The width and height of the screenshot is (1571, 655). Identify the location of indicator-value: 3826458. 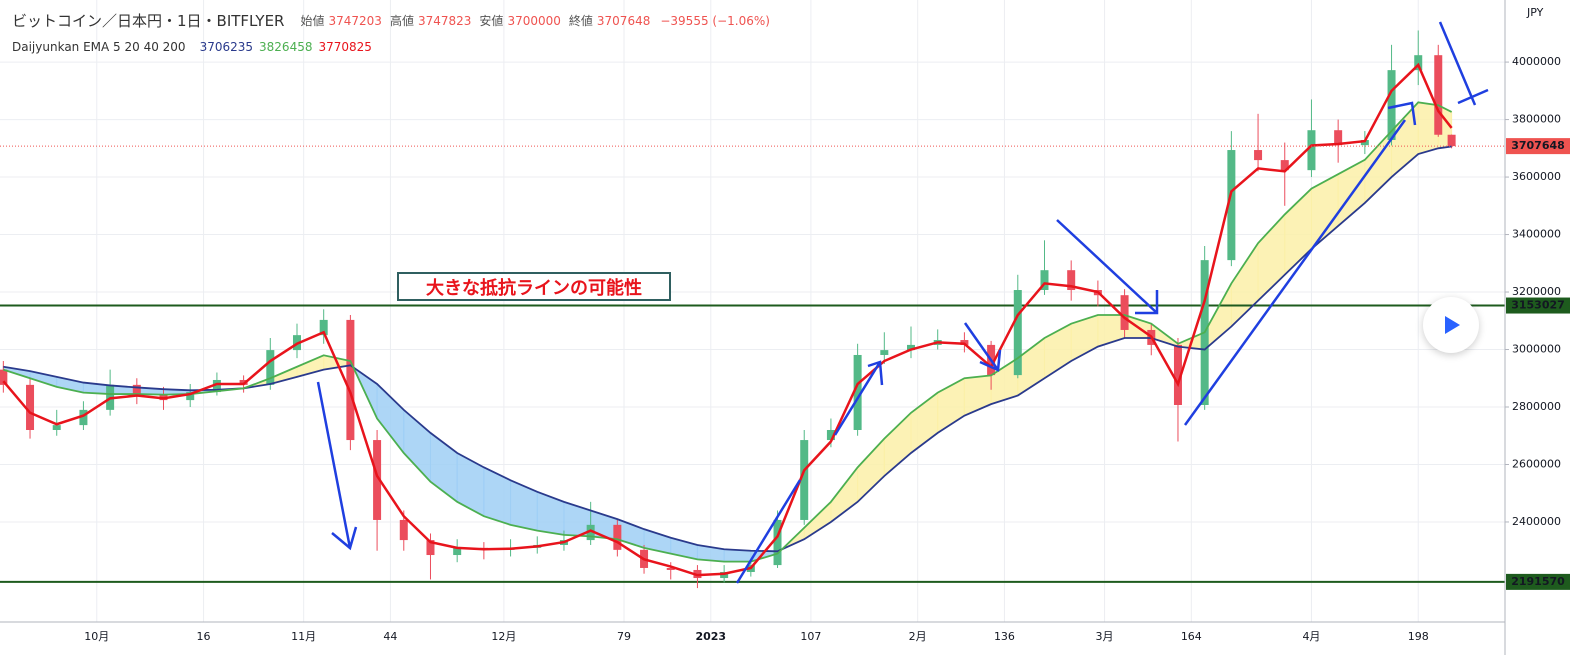
(286, 47).